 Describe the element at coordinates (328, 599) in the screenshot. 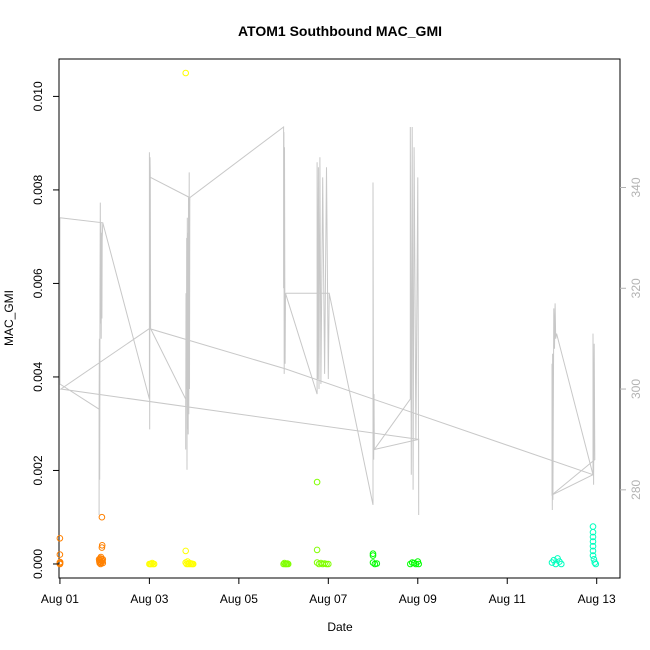

I see `x-tick-label: Aug 07` at that location.